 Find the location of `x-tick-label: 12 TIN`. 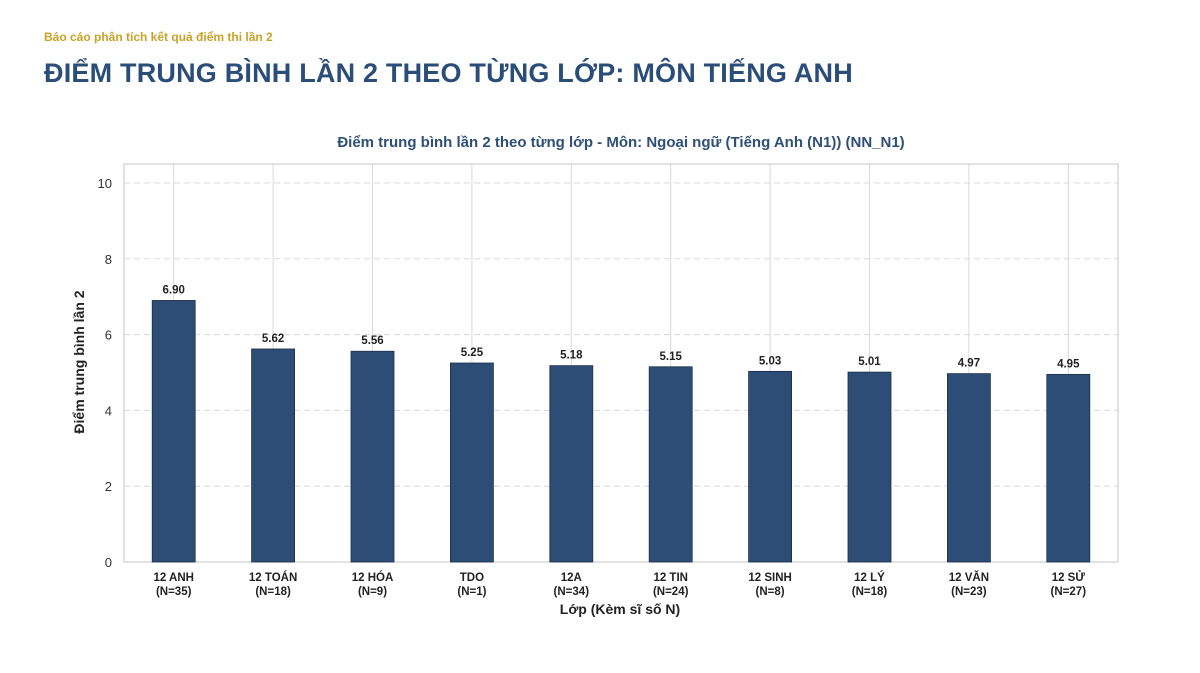

x-tick-label: 12 TIN is located at coordinates (670, 578).